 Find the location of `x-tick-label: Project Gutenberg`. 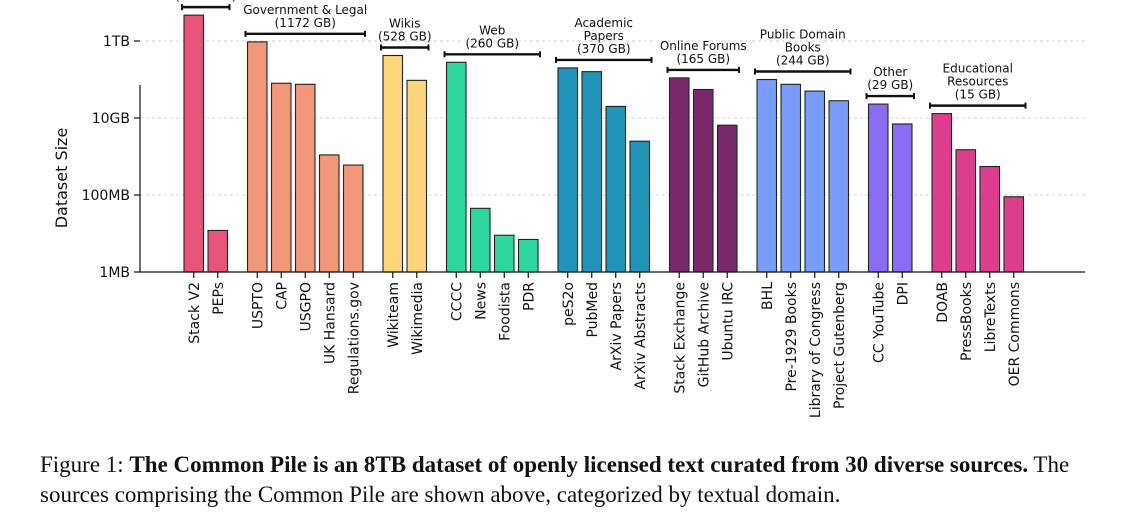

x-tick-label: Project Gutenberg is located at coordinates (840, 345).